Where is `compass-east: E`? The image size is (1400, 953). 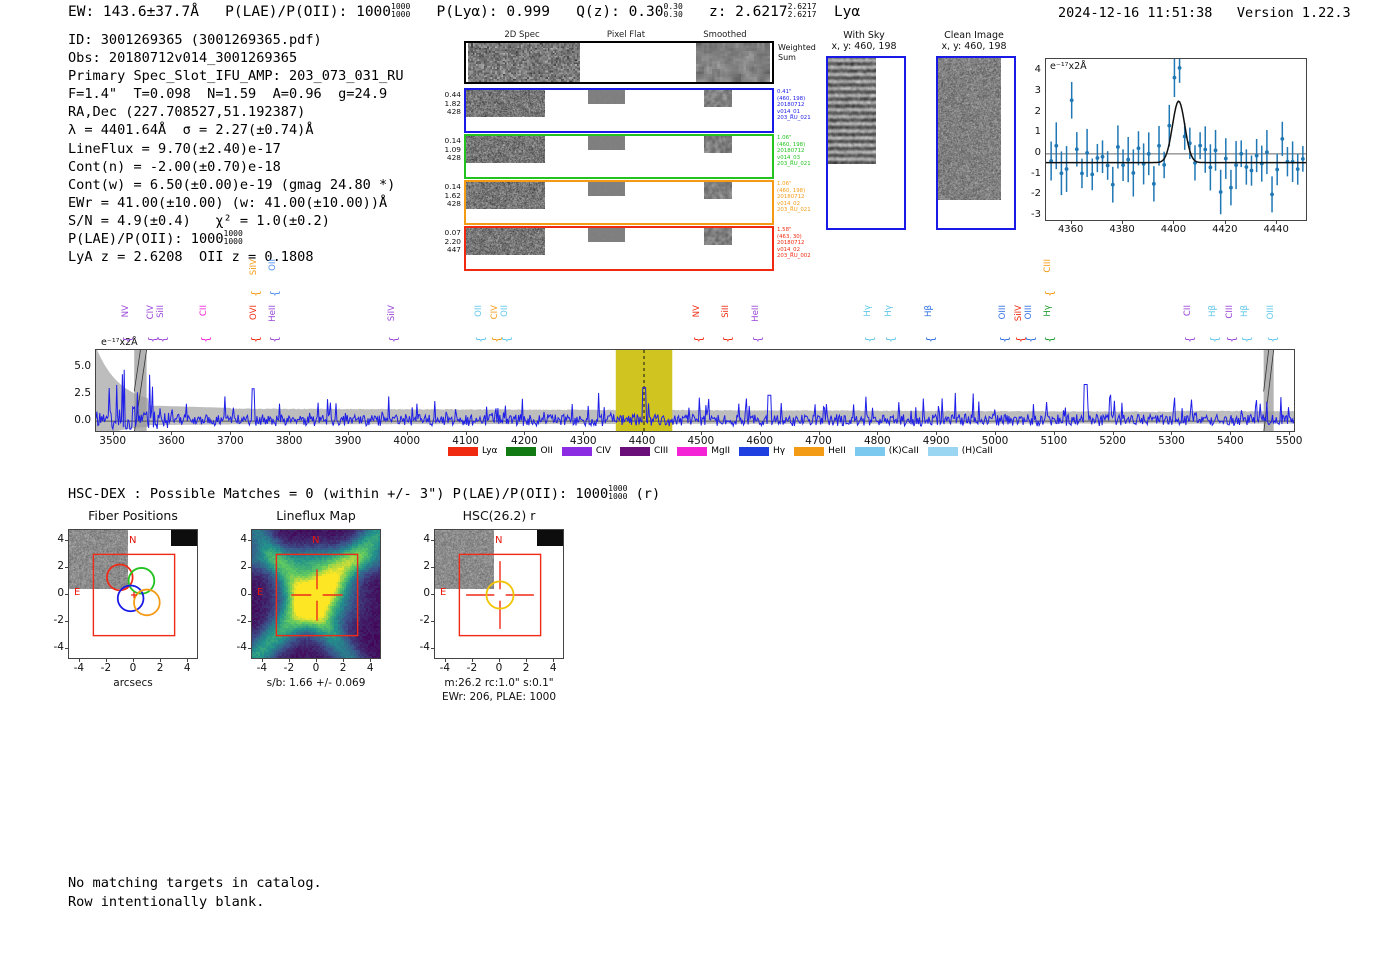 compass-east: E is located at coordinates (77, 592).